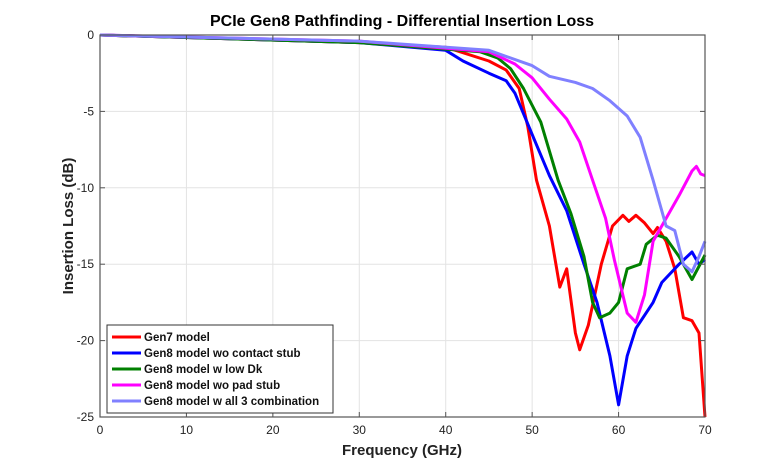  I want to click on legend-label: Gen8 model wo contact stub, so click(222, 354).